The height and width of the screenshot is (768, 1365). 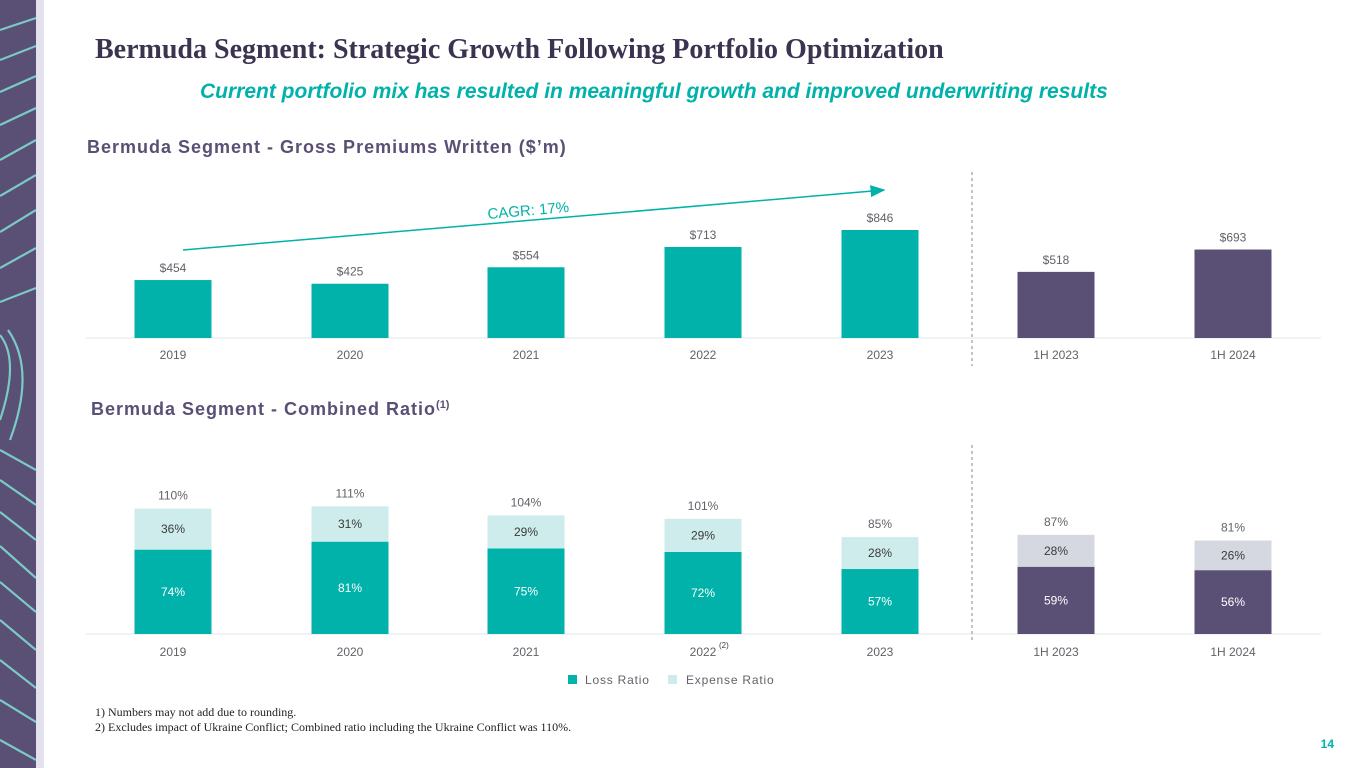 I want to click on ratio-category-label: 1H 2024, so click(x=1233, y=652).